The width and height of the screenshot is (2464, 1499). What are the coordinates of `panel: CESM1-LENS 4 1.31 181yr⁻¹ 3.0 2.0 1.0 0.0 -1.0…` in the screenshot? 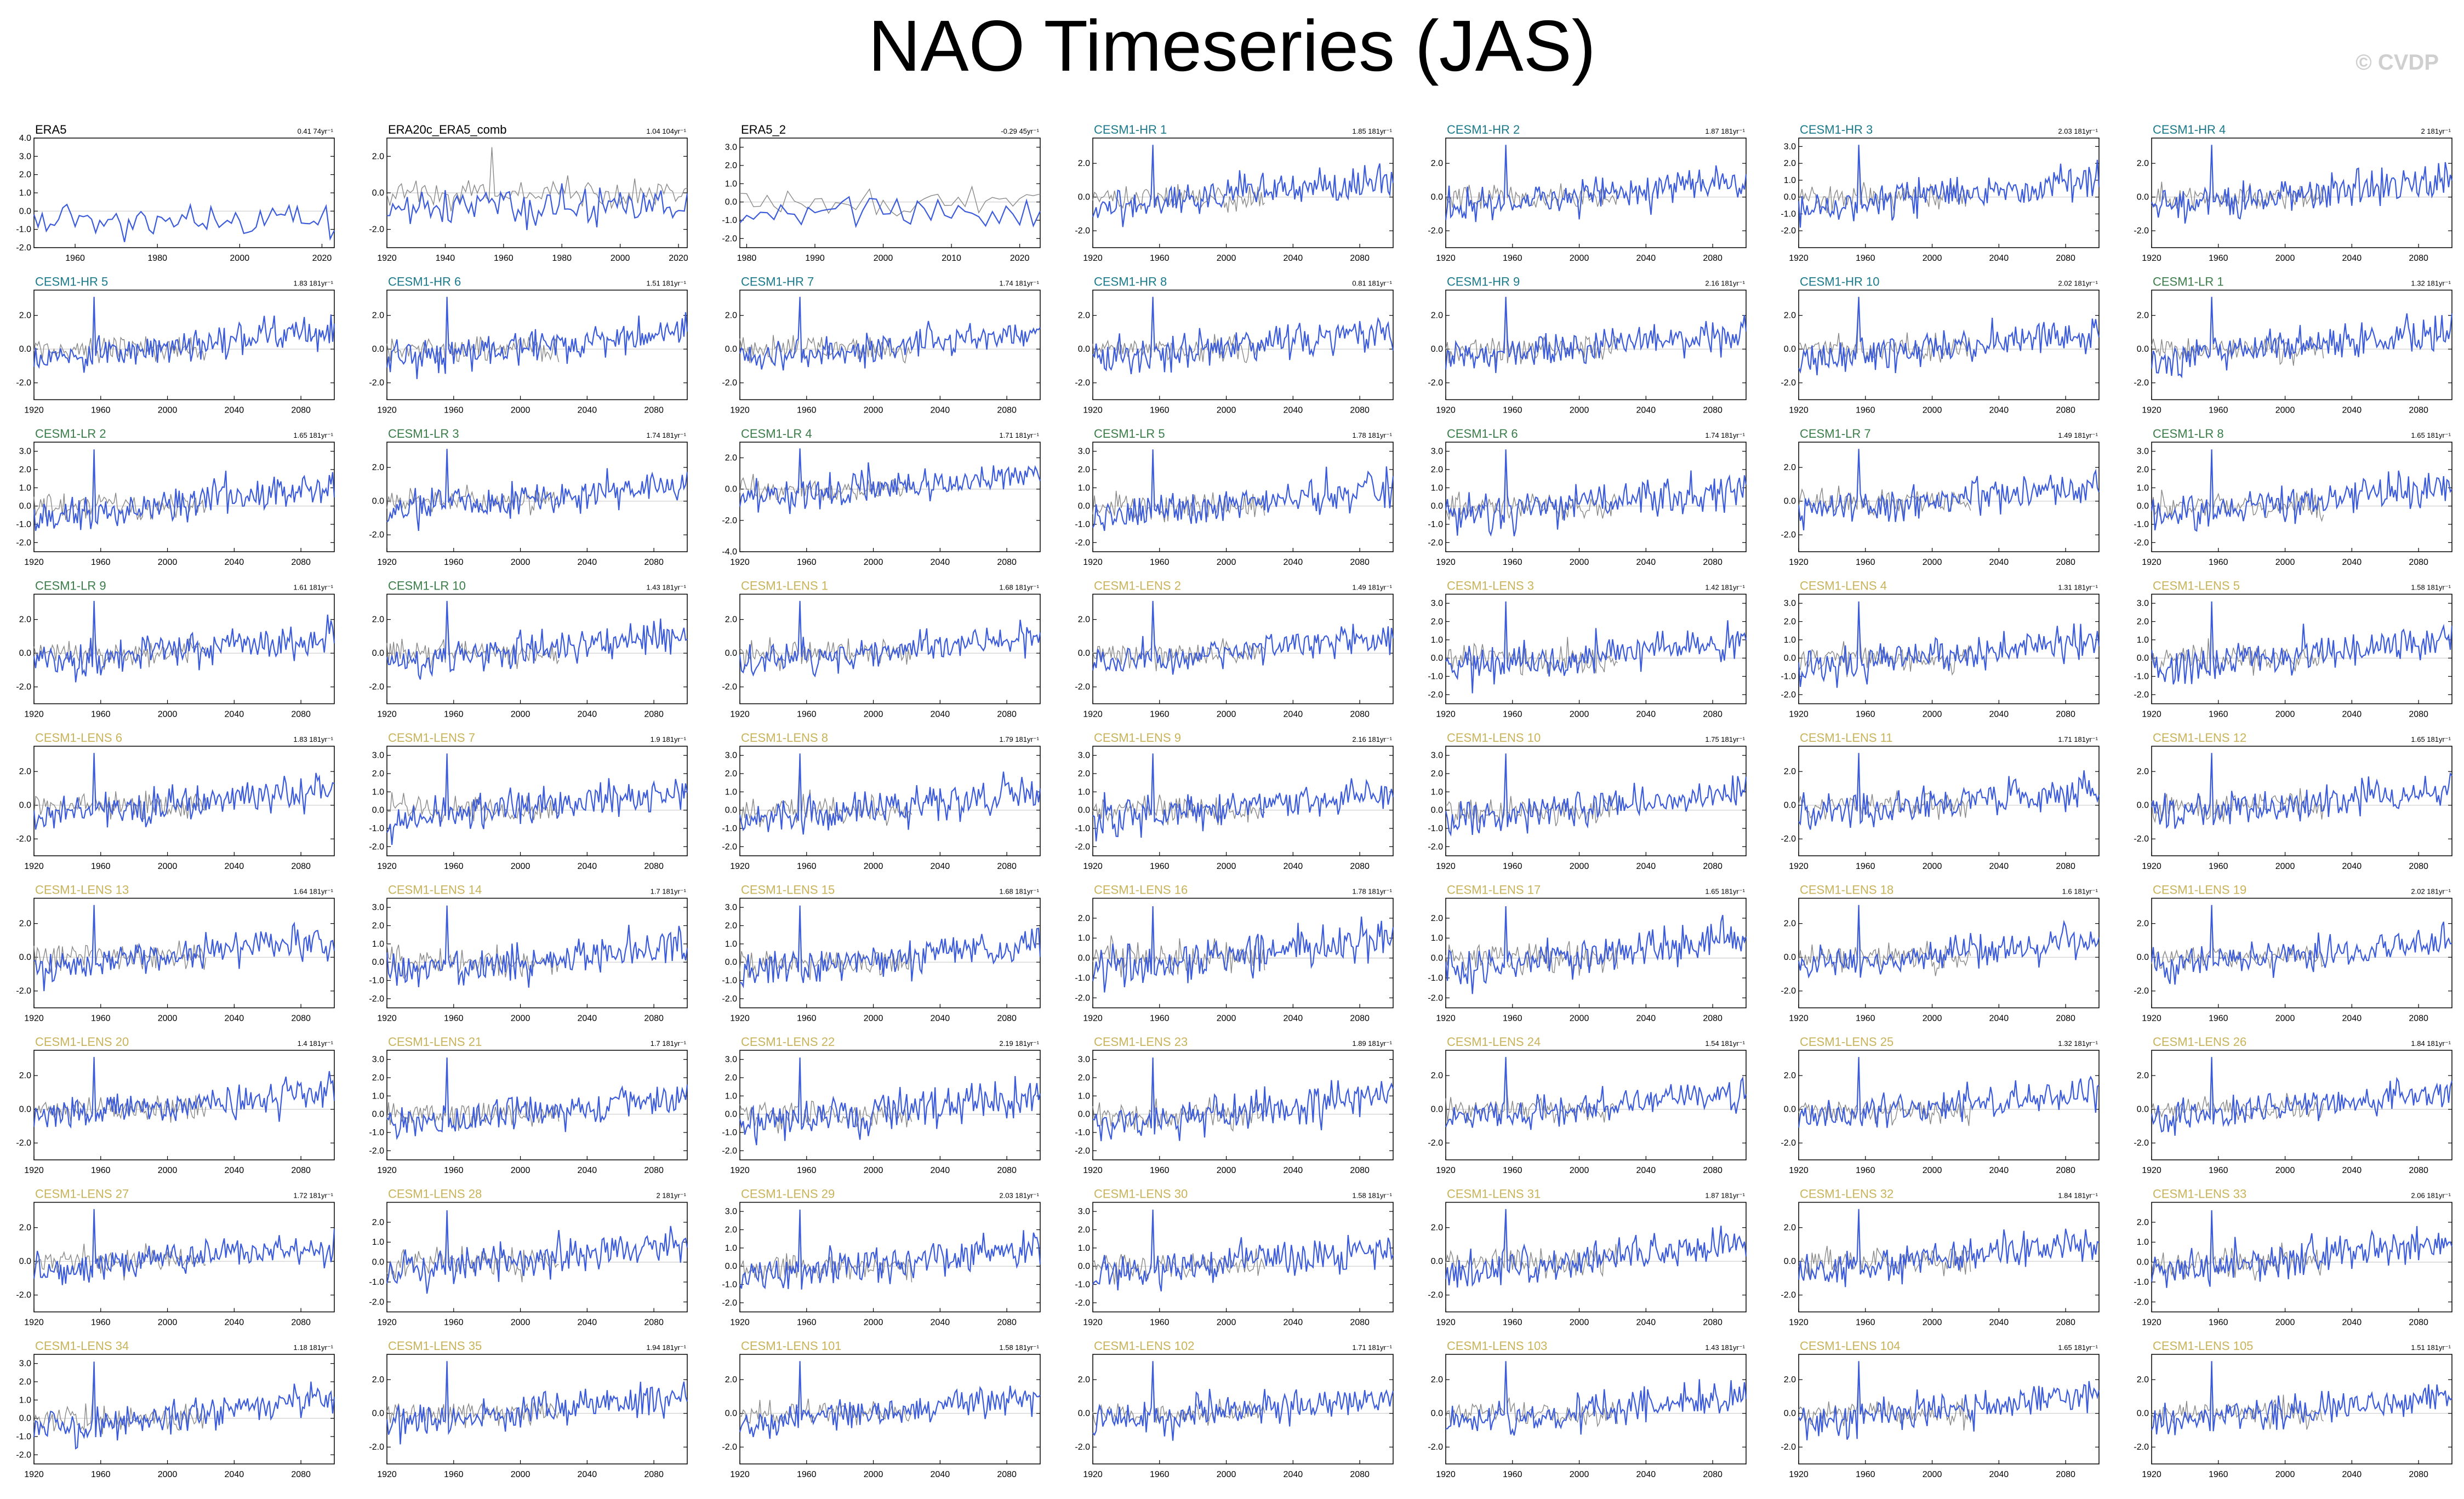 It's located at (1940, 649).